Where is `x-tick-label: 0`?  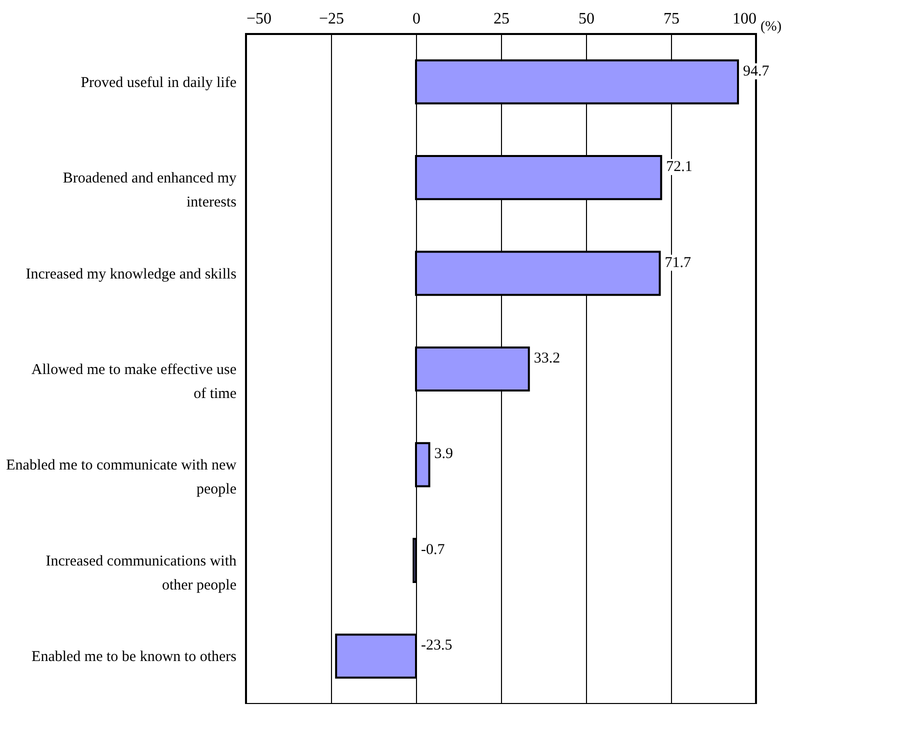
x-tick-label: 0 is located at coordinates (416, 19).